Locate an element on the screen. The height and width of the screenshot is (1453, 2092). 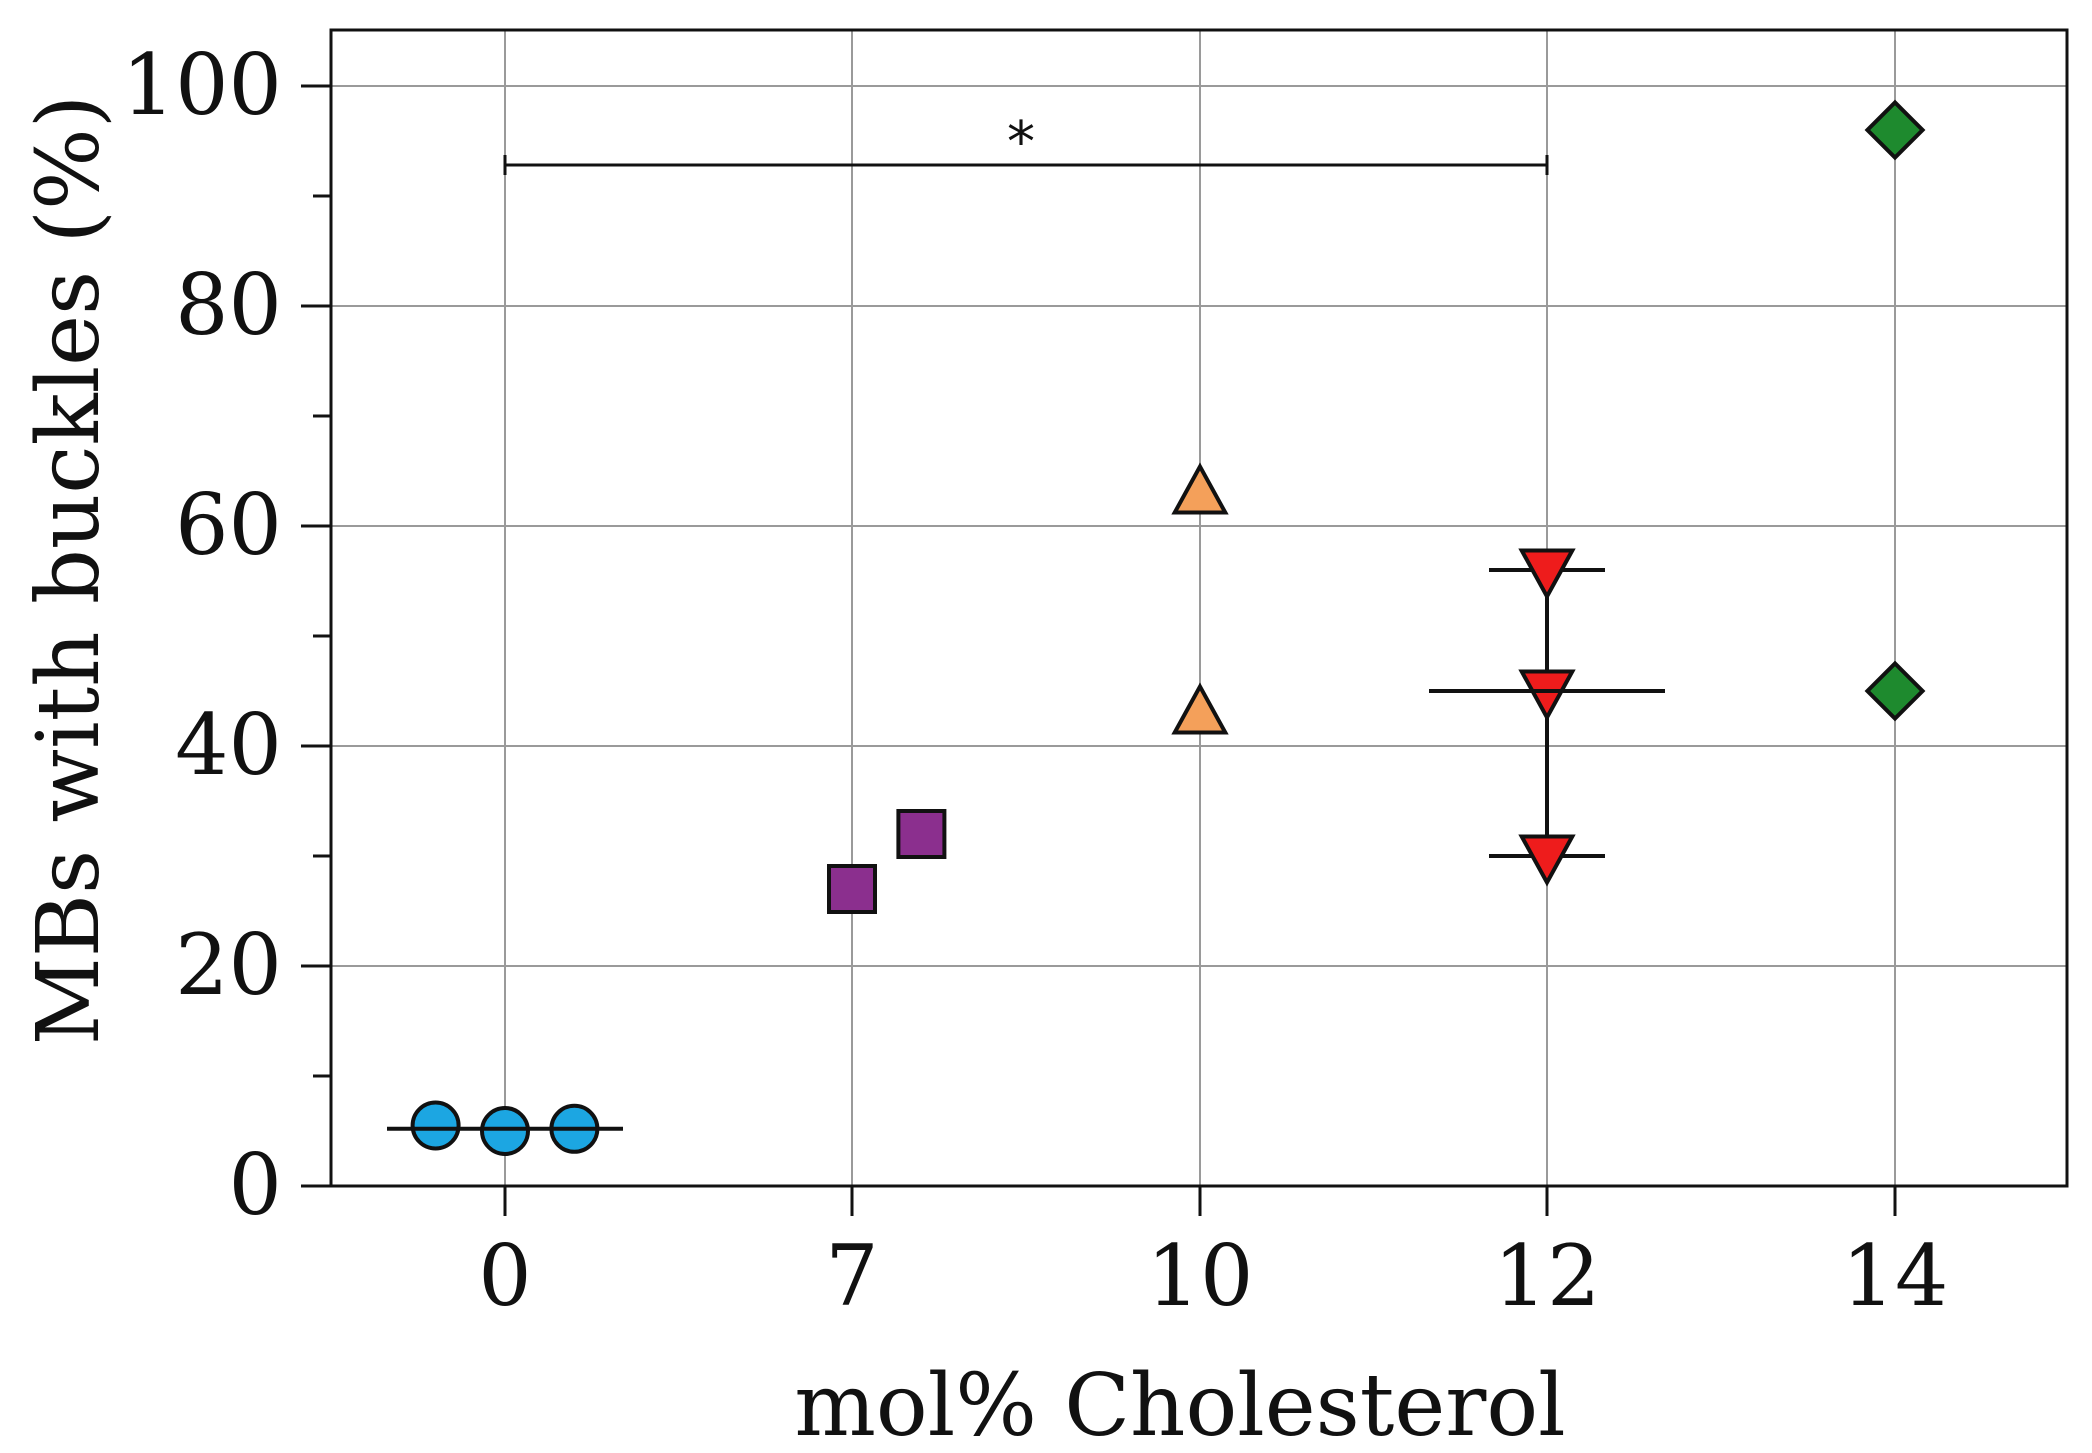
x-tick-label: 12 is located at coordinates (1547, 1276).